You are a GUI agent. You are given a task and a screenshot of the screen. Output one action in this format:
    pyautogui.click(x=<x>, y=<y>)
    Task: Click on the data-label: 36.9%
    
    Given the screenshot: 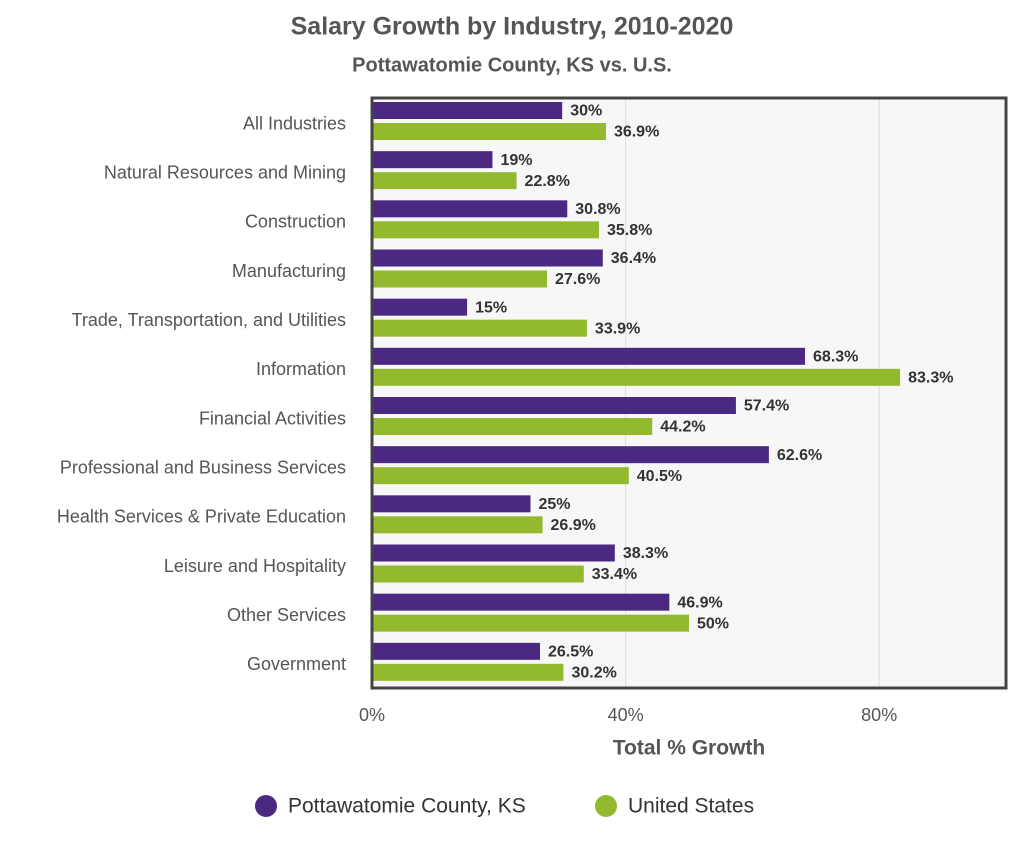 What is the action you would take?
    pyautogui.click(x=636, y=132)
    